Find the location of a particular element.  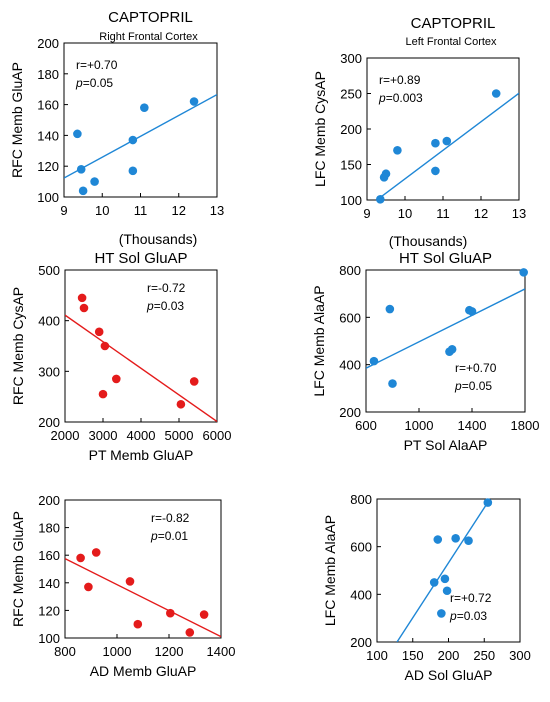

y-tick-label: 400 is located at coordinates (49, 321).